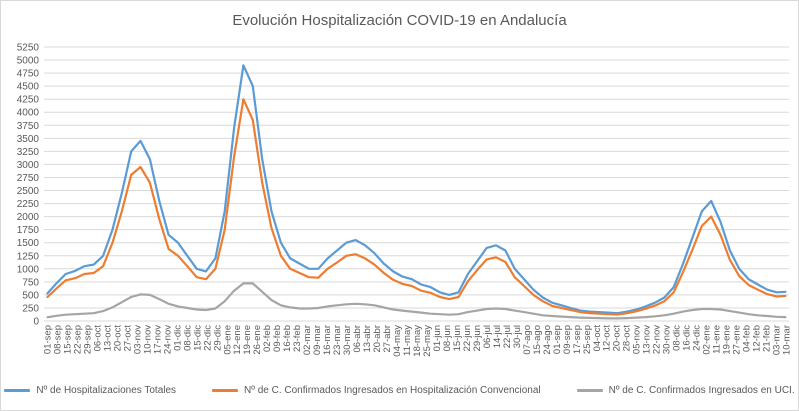  I want to click on x-tick-label: 03-mar, so click(777, 340).